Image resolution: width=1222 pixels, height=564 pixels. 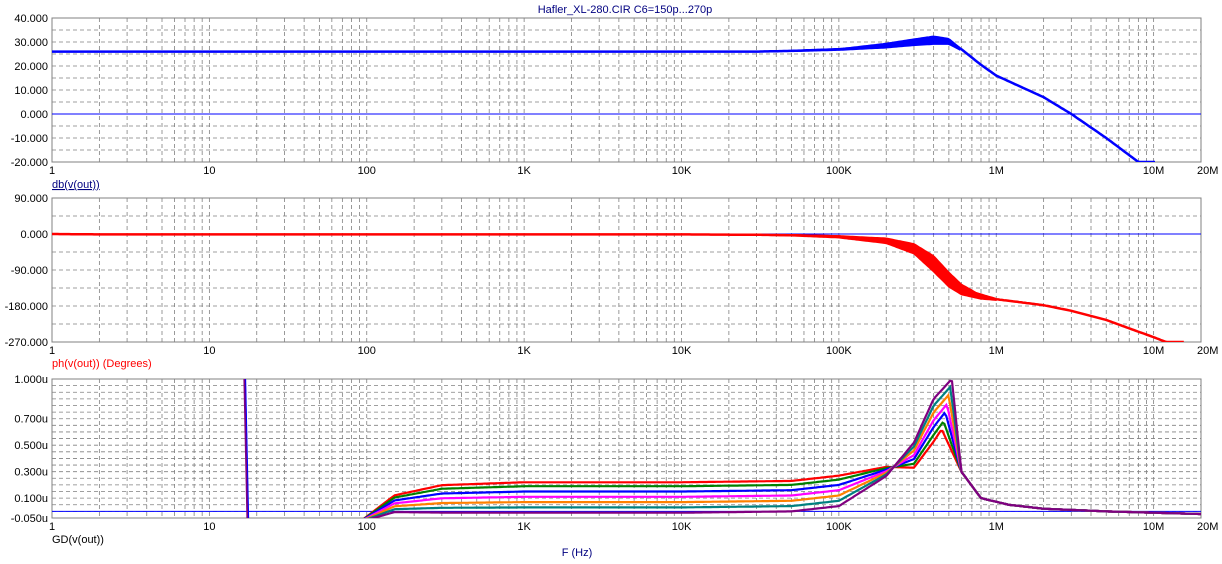 I want to click on group-delay-spike, so click(x=246, y=448).